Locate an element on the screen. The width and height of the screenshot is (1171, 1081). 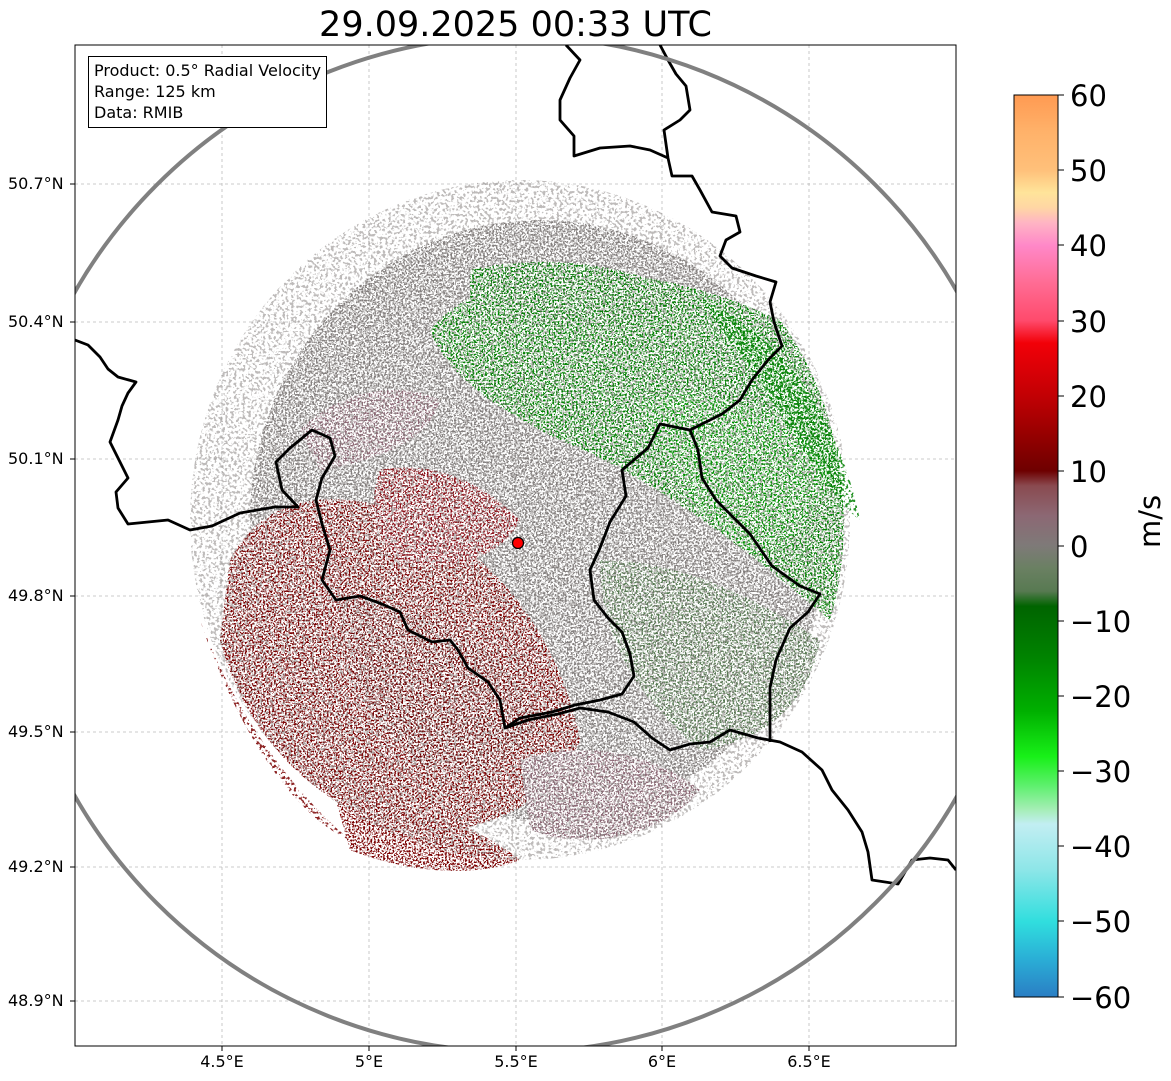
border-luxembourg is located at coordinates (663, 582).